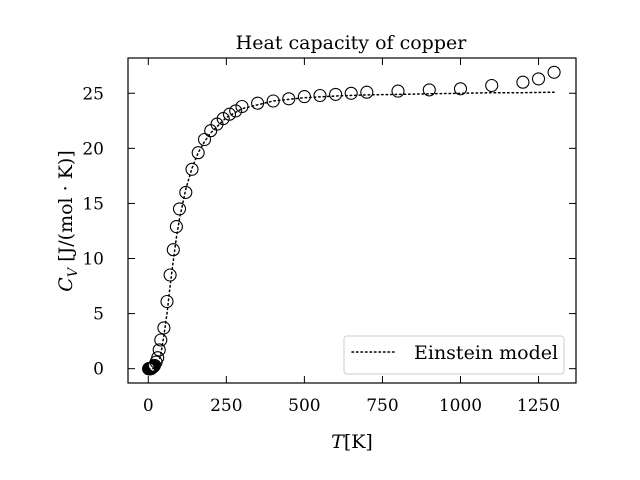  I want to click on x-tick-label: 500, so click(304, 406).